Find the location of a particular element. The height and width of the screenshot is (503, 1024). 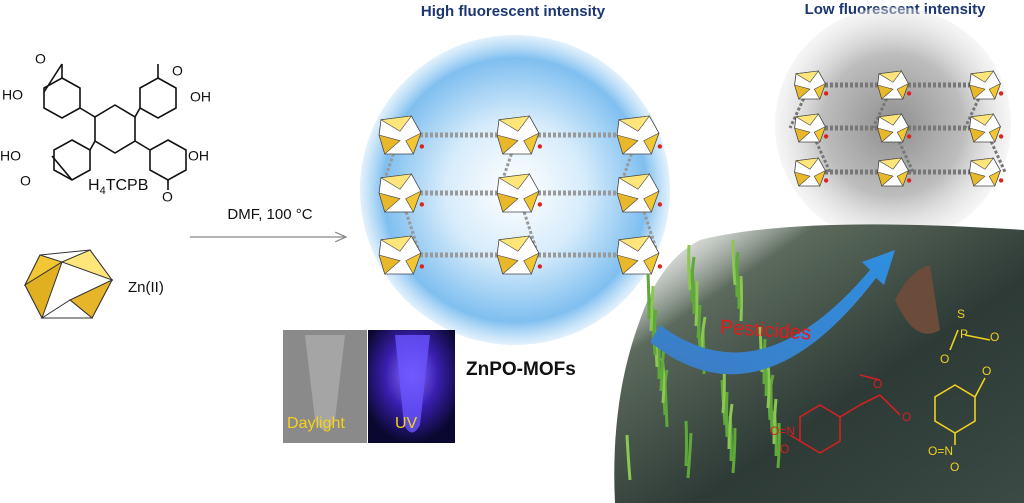

pesticide-structure-red is located at coordinates (845, 414).